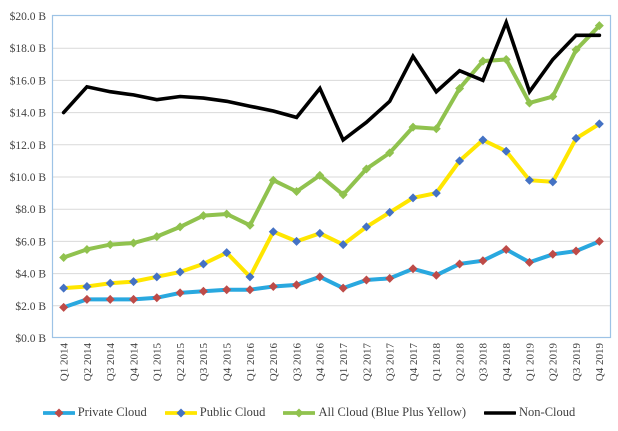  What do you see at coordinates (30, 306) in the screenshot?
I see `y-axis-label: $2.0 B` at bounding box center [30, 306].